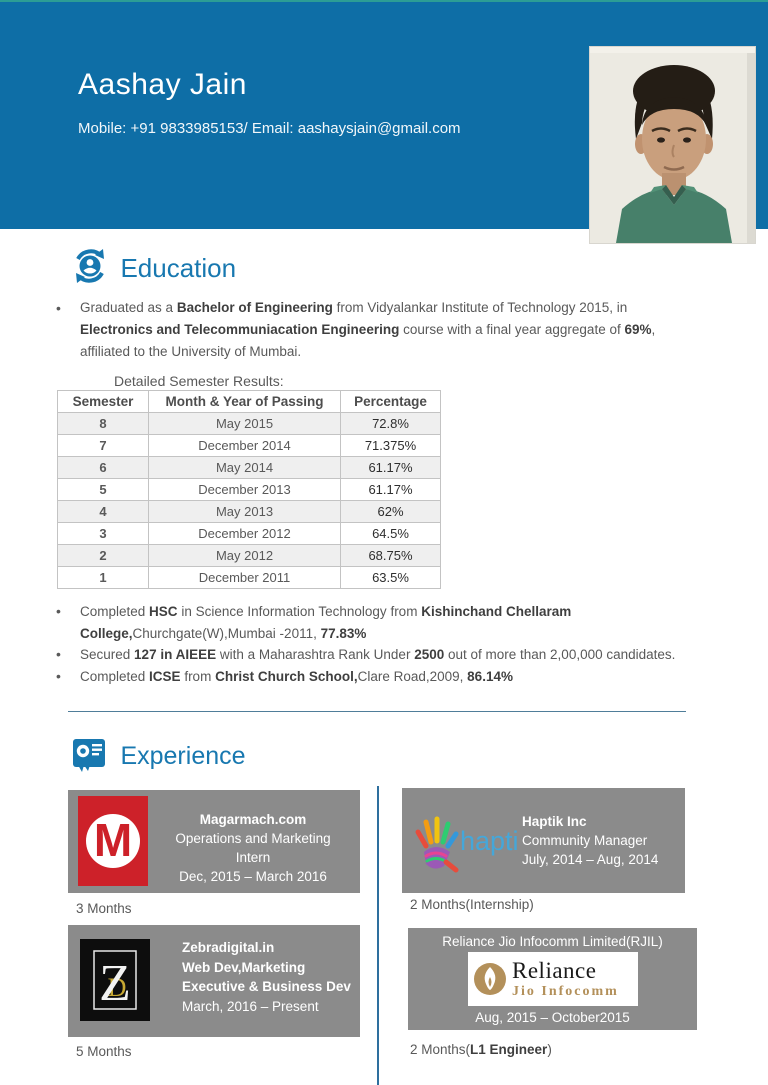  What do you see at coordinates (377, 711) in the screenshot?
I see `section-divider` at bounding box center [377, 711].